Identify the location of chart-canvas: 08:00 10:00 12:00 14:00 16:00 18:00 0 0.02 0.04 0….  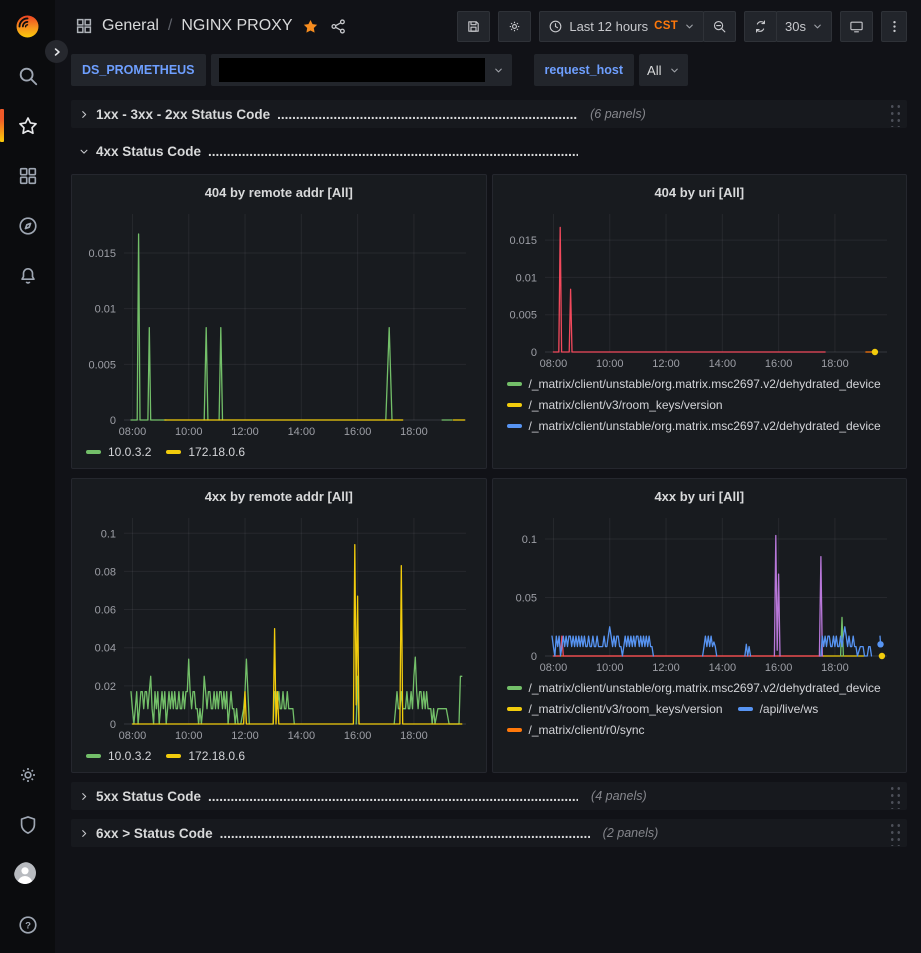
(280, 630).